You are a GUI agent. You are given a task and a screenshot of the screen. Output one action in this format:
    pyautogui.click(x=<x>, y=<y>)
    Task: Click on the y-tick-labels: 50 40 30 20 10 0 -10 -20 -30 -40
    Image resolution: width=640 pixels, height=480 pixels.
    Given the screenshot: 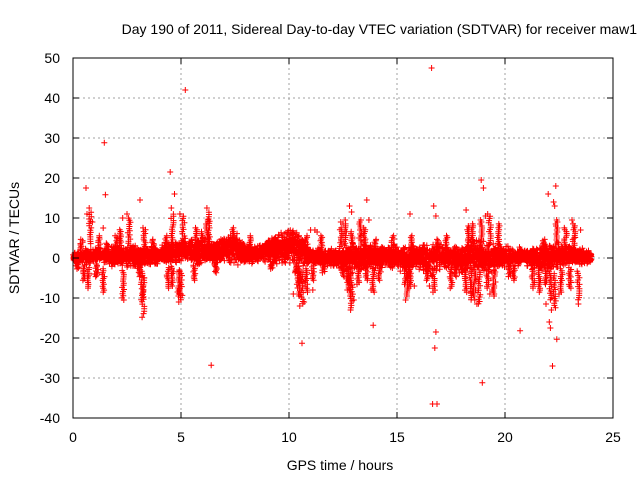 What is the action you would take?
    pyautogui.click(x=50, y=238)
    